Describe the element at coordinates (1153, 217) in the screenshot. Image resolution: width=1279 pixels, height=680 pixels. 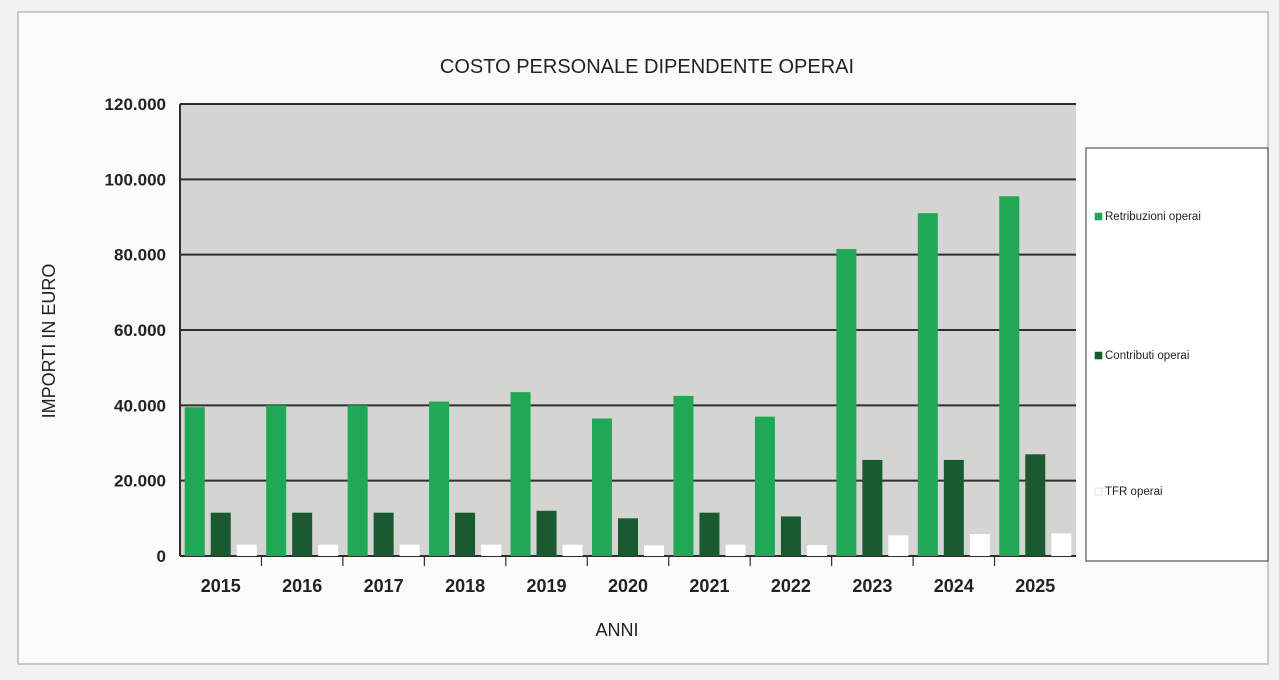
I see `legend-label: Retribuzioni operai` at that location.